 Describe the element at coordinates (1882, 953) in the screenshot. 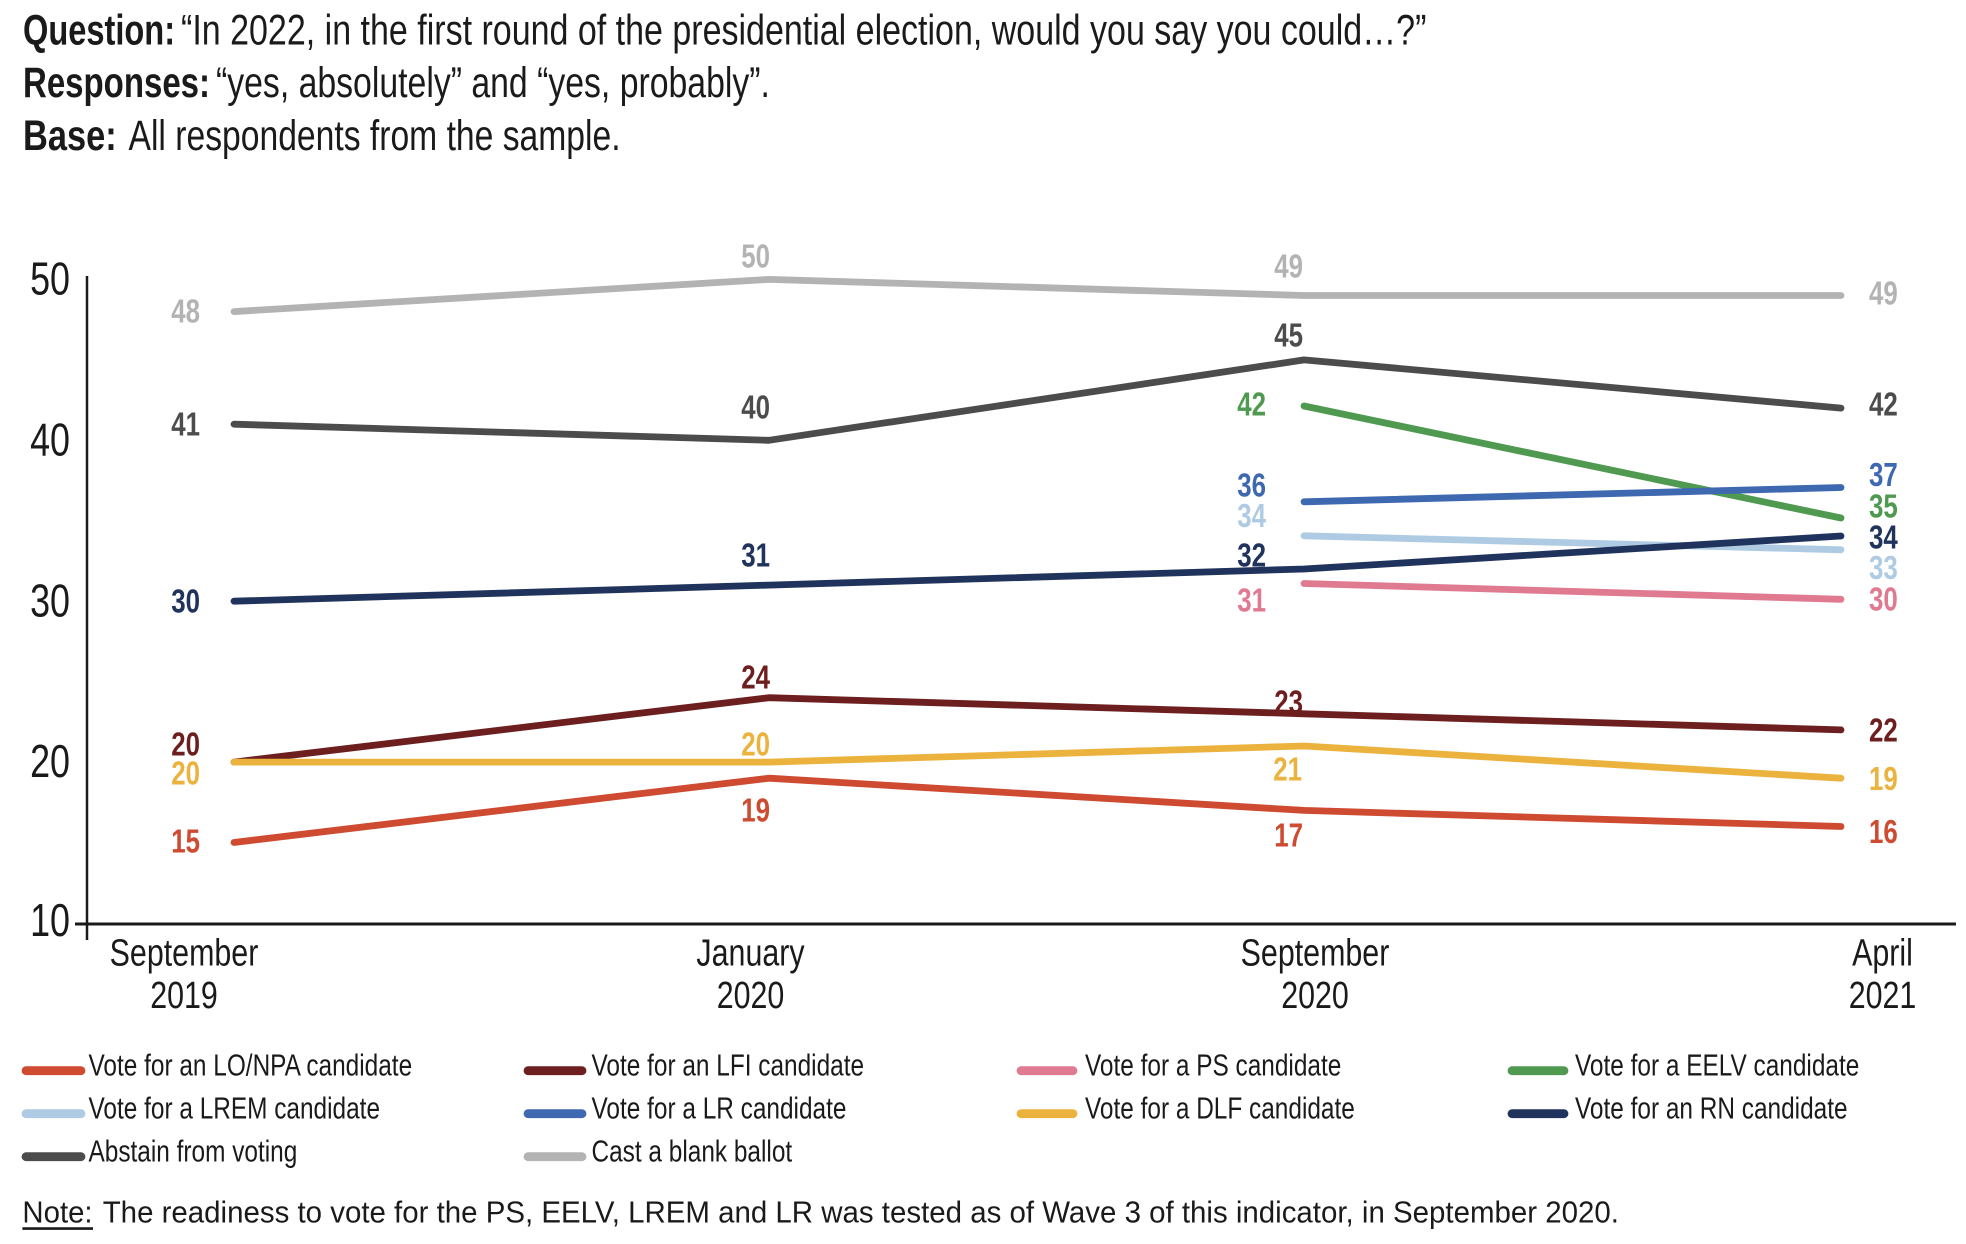

I see `svg-text: April` at that location.